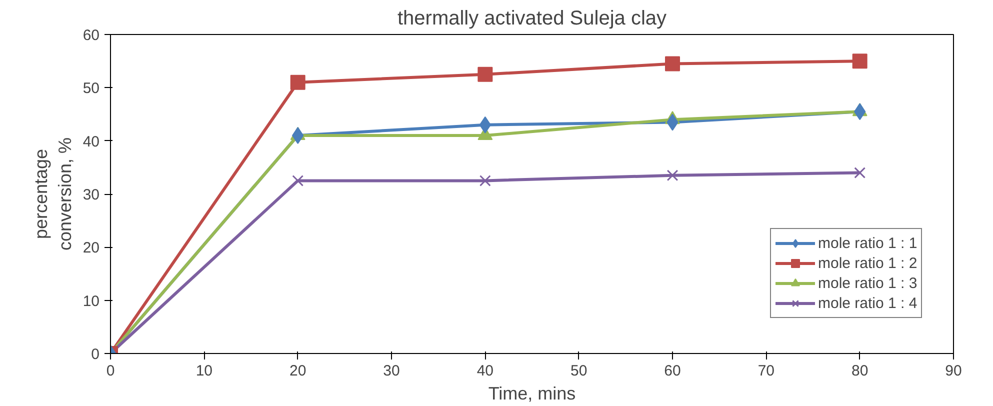 The width and height of the screenshot is (993, 406). Describe the element at coordinates (672, 371) in the screenshot. I see `x-tick-label: 60` at that location.